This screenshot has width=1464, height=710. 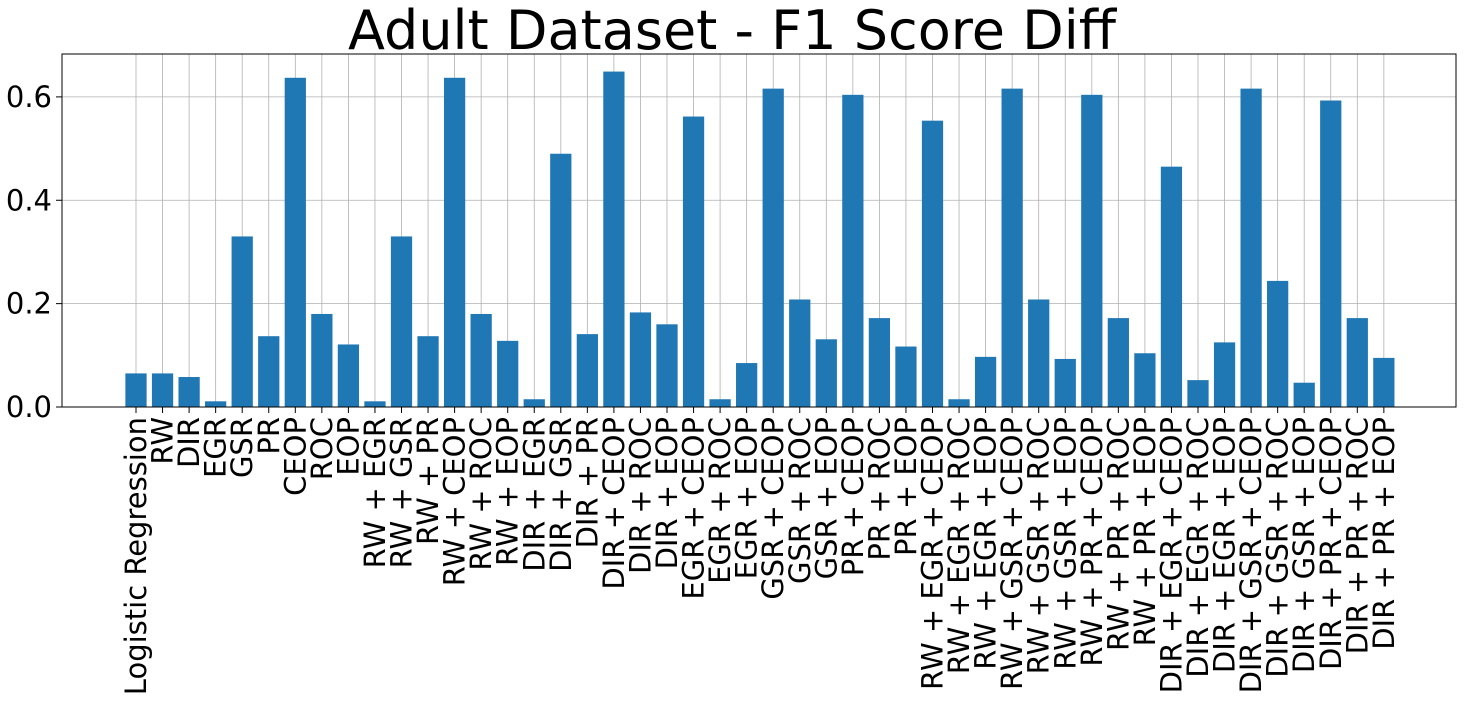 I want to click on x-tick-label: RW + CEOP, so click(x=455, y=501).